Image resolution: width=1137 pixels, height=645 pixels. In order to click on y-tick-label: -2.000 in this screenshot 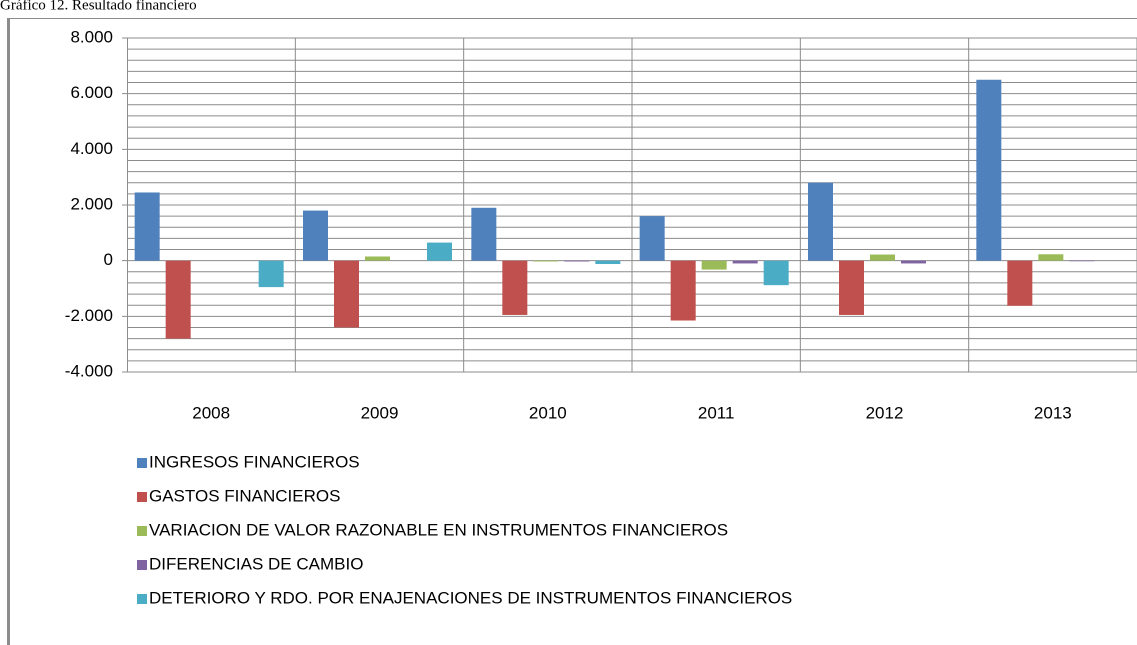, I will do `click(89, 315)`.